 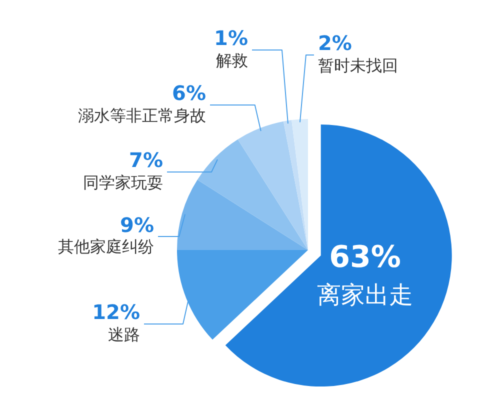 What do you see at coordinates (365, 295) in the screenshot?
I see `slice-label: 离家出走` at bounding box center [365, 295].